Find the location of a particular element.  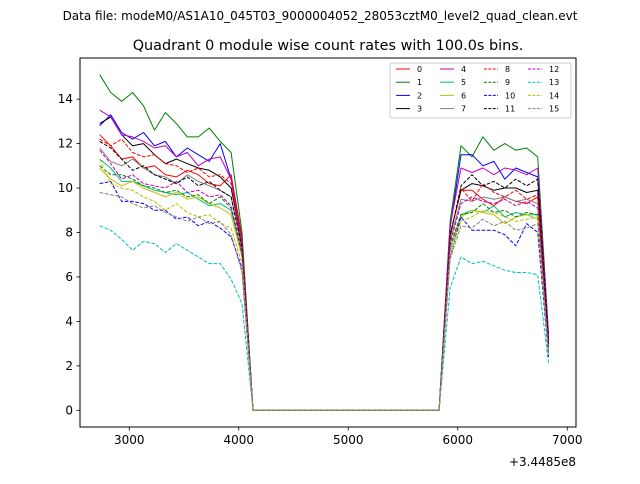

y-tick-label: 2 is located at coordinates (69, 366).